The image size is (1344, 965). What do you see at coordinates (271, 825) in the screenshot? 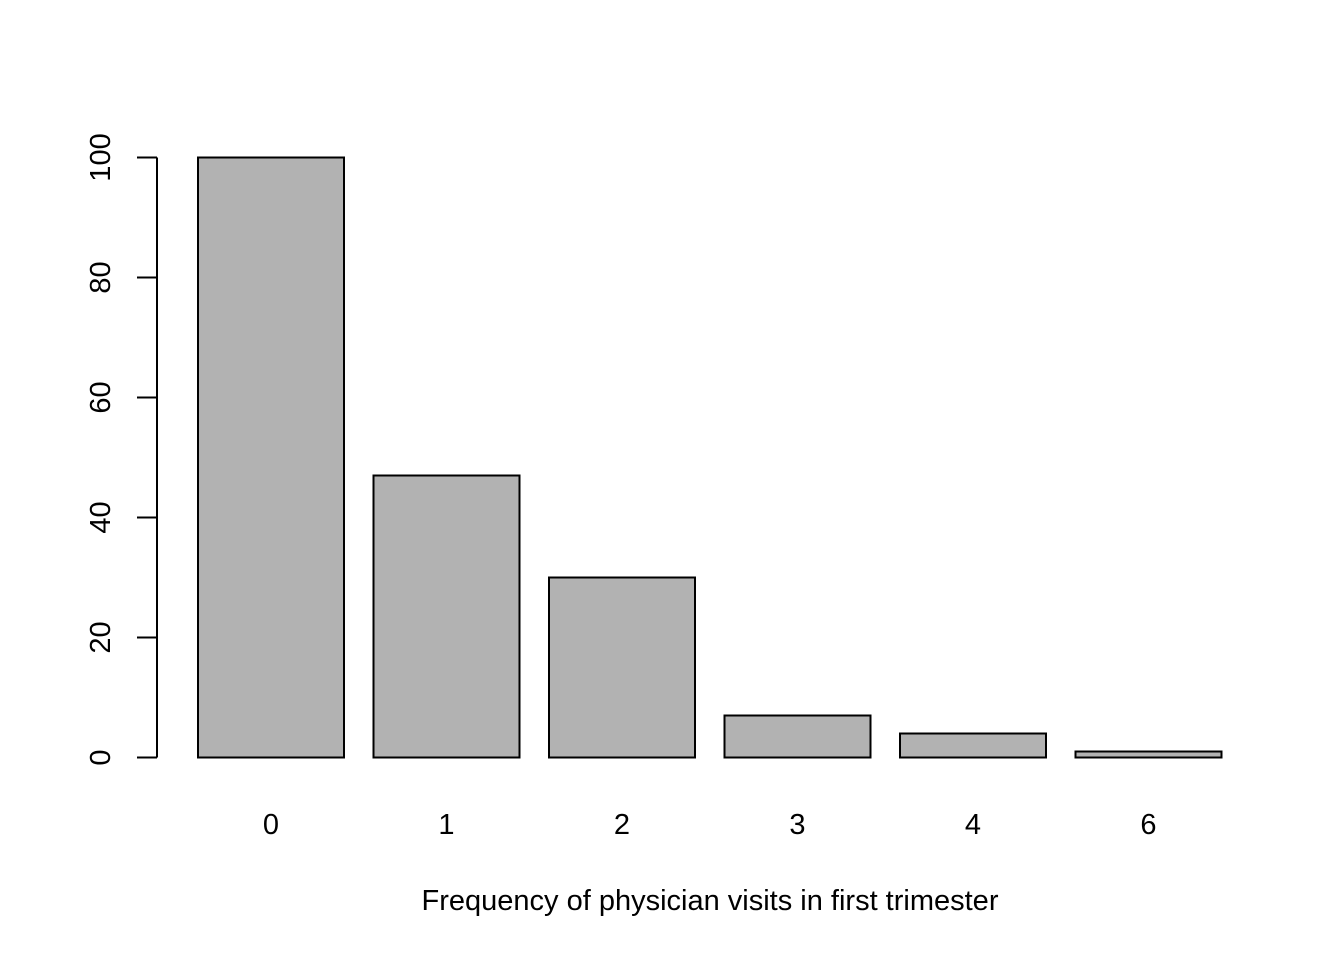
I see `x-tick-label: 0` at bounding box center [271, 825].